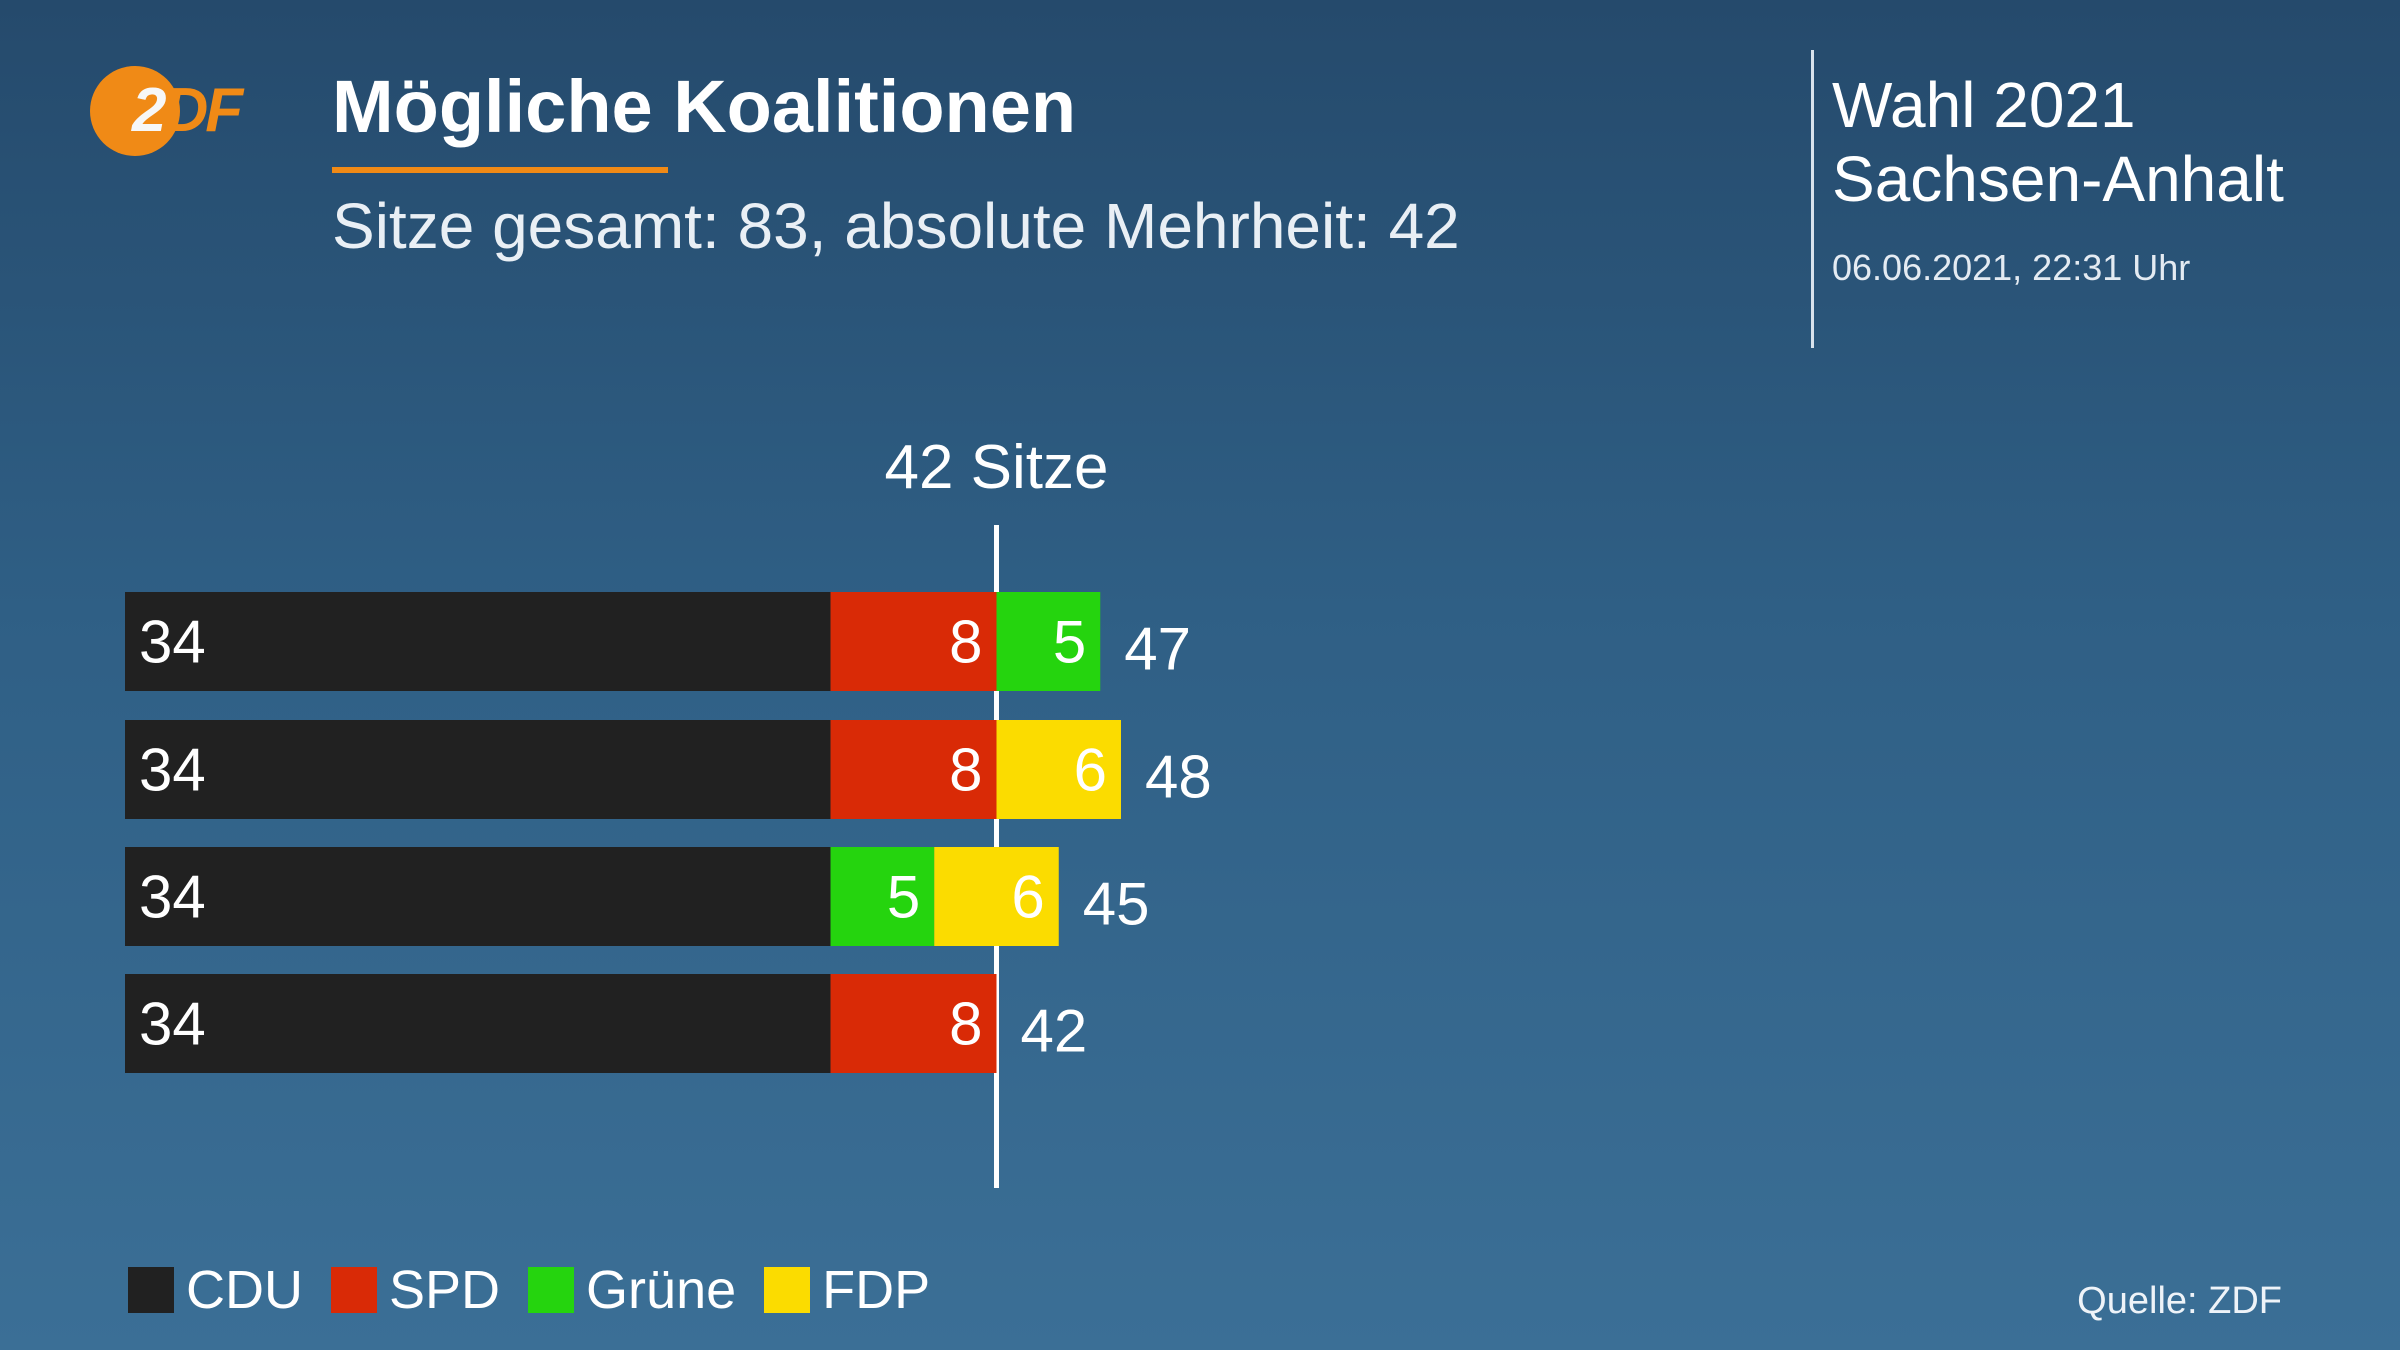 This screenshot has width=2400, height=1350. I want to click on legend-label: SPD, so click(445, 1290).